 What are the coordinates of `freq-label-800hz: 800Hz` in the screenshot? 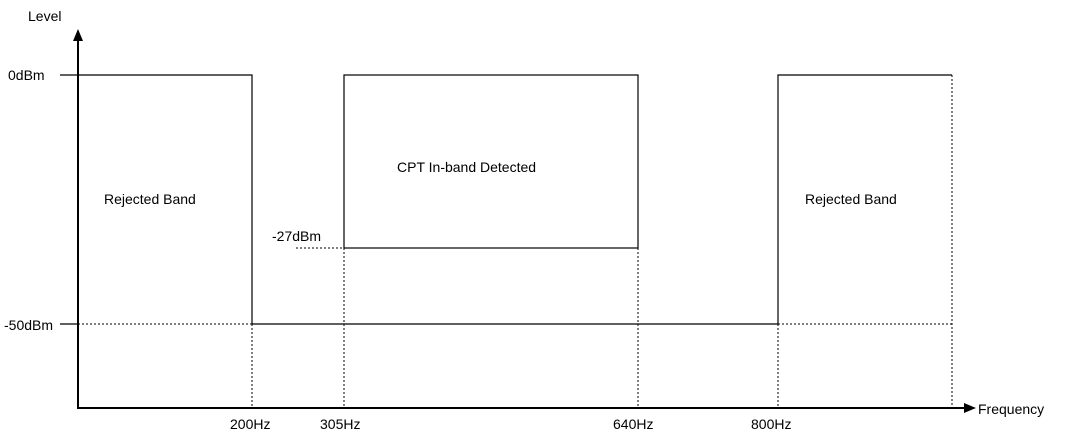 It's located at (771, 424).